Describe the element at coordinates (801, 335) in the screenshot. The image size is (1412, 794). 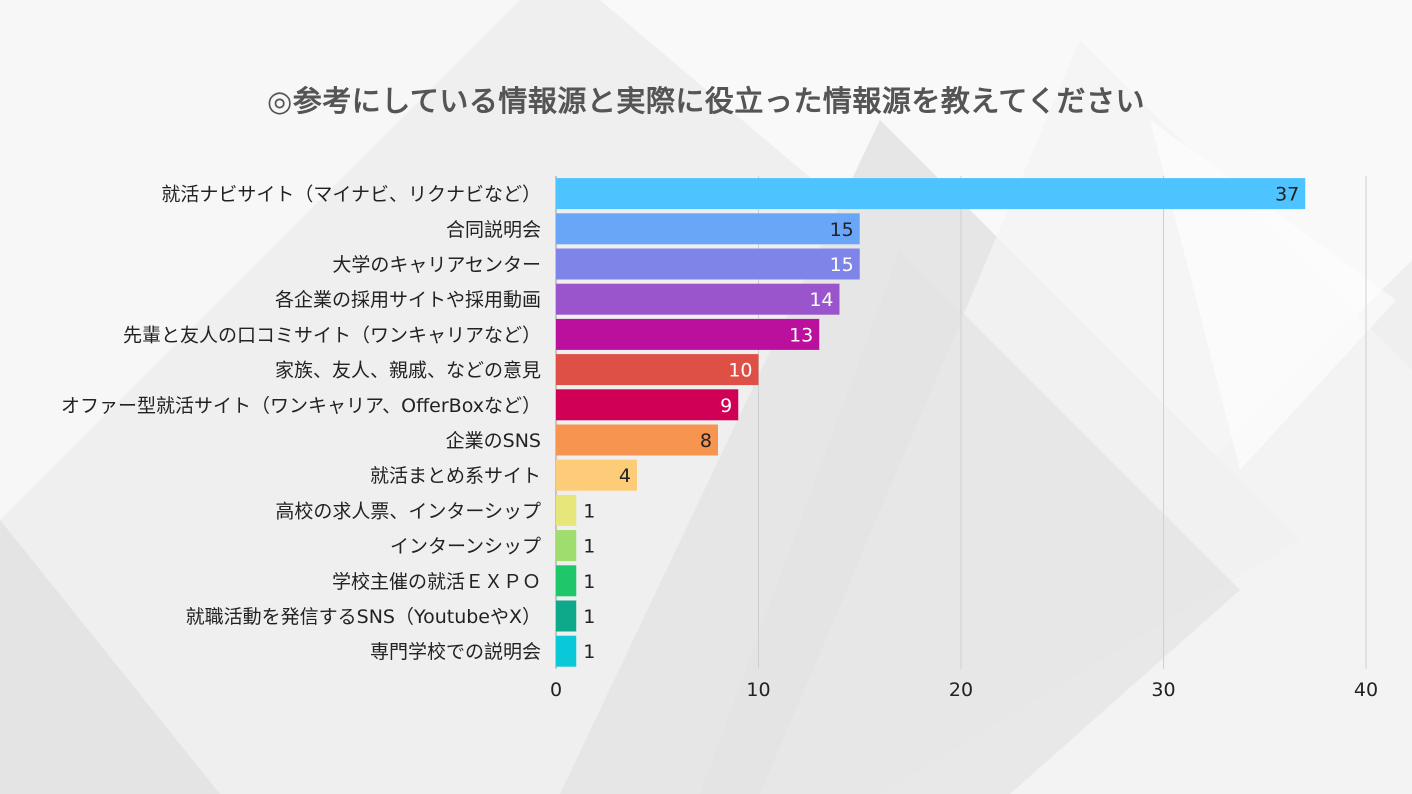
I see `data-label: 13` at that location.